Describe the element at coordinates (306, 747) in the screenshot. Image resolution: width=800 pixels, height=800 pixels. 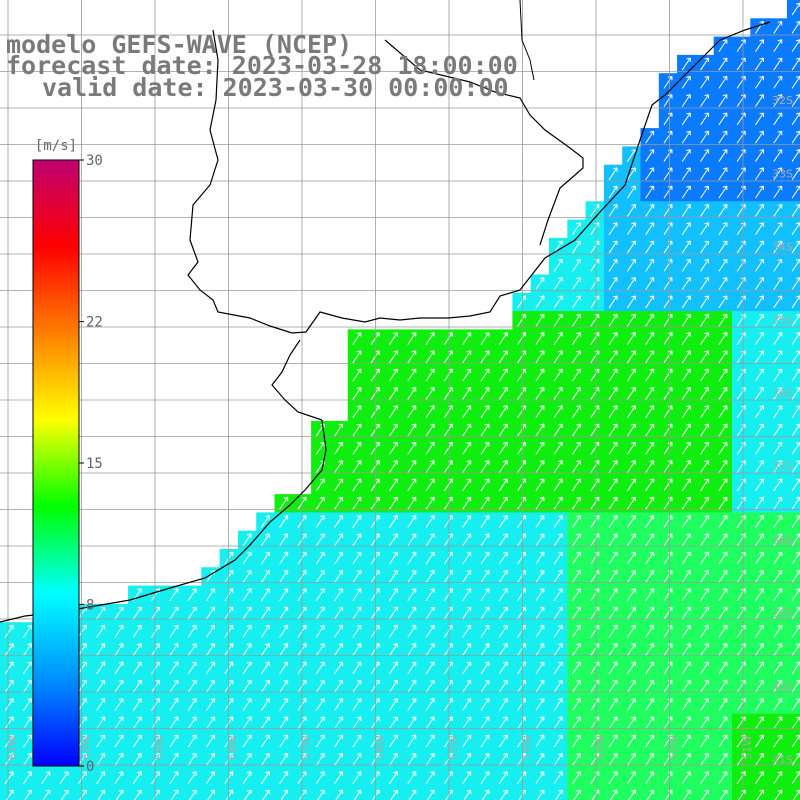
I see `longitude-label: 57W` at that location.